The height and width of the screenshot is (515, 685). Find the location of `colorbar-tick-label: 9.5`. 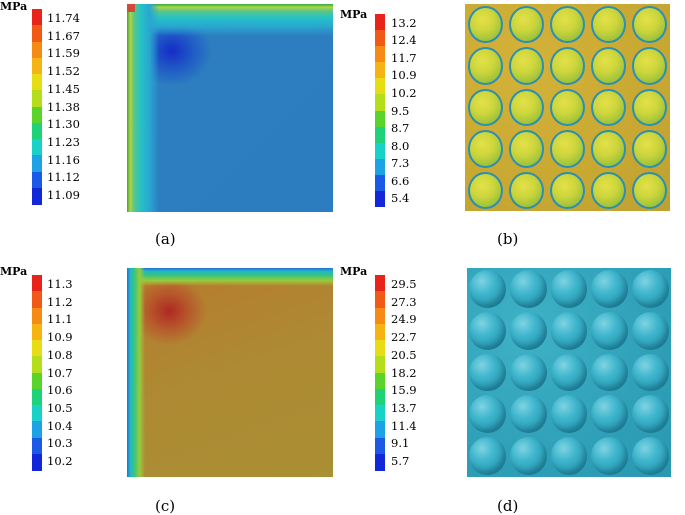

colorbar-tick-label: 9.5 is located at coordinates (400, 110).